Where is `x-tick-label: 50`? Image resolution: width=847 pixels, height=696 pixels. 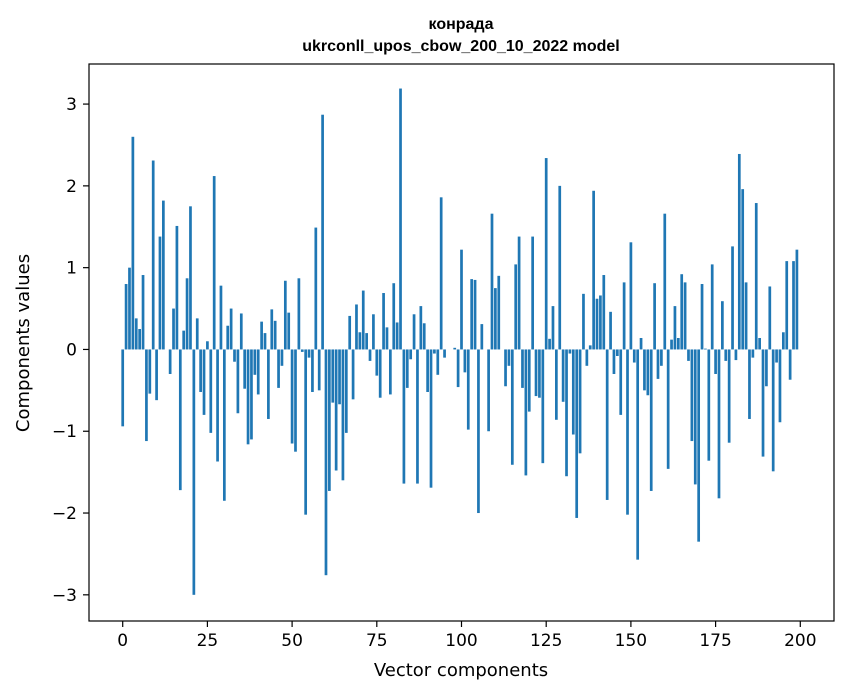 x-tick-label: 50 is located at coordinates (292, 641).